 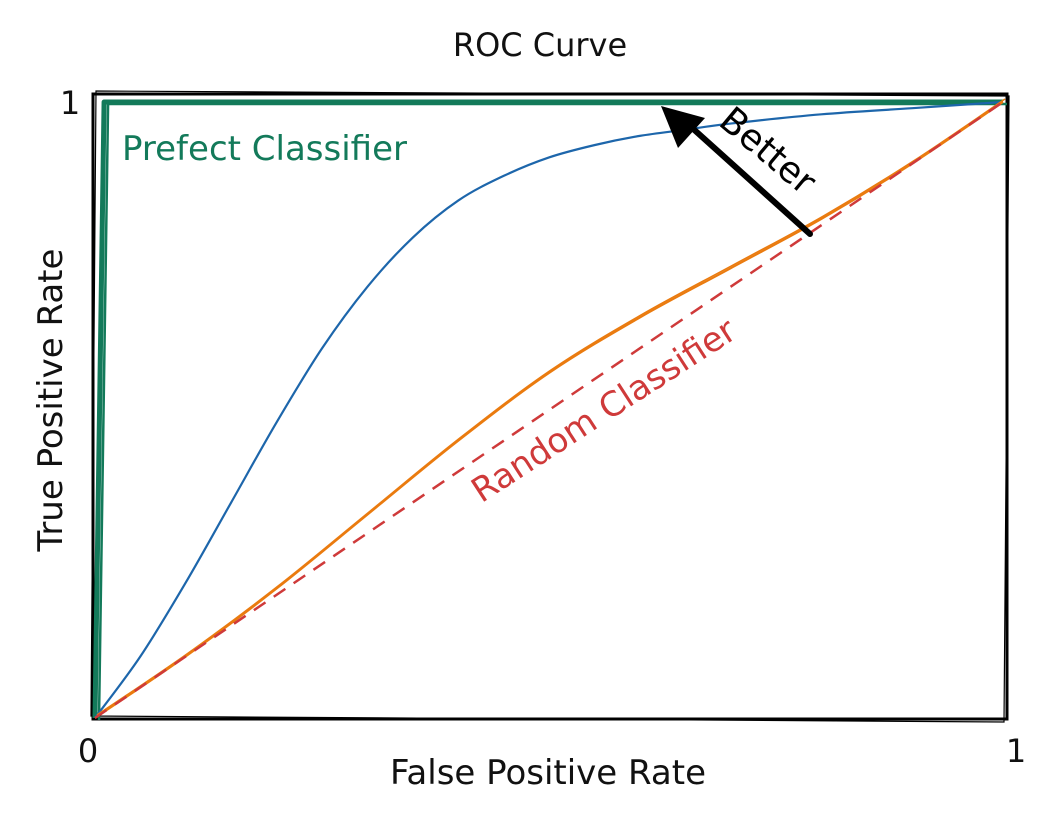 I want to click on better-arrow, so click(x=737, y=171).